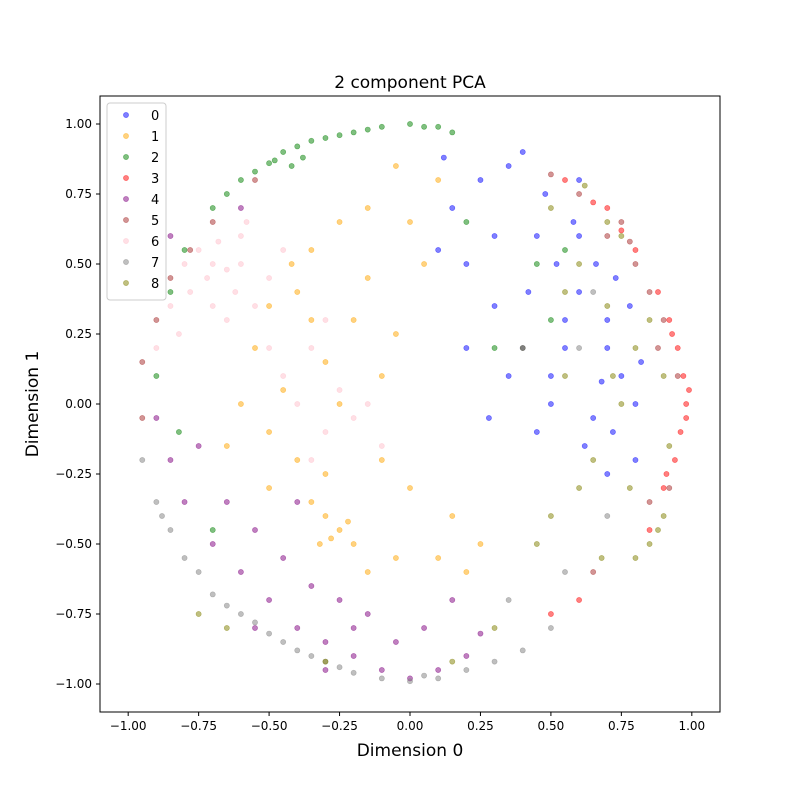 The height and width of the screenshot is (804, 800). Describe the element at coordinates (155, 200) in the screenshot. I see `legend-label: 4` at that location.